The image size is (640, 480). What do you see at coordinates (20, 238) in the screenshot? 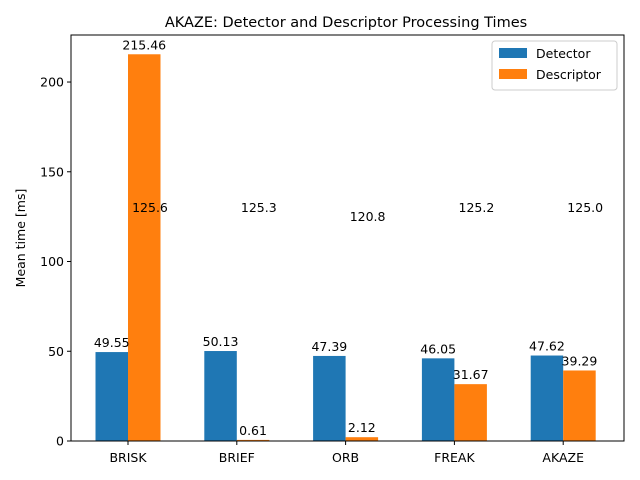
I see `y-axis-label: Mean time [ms]` at bounding box center [20, 238].